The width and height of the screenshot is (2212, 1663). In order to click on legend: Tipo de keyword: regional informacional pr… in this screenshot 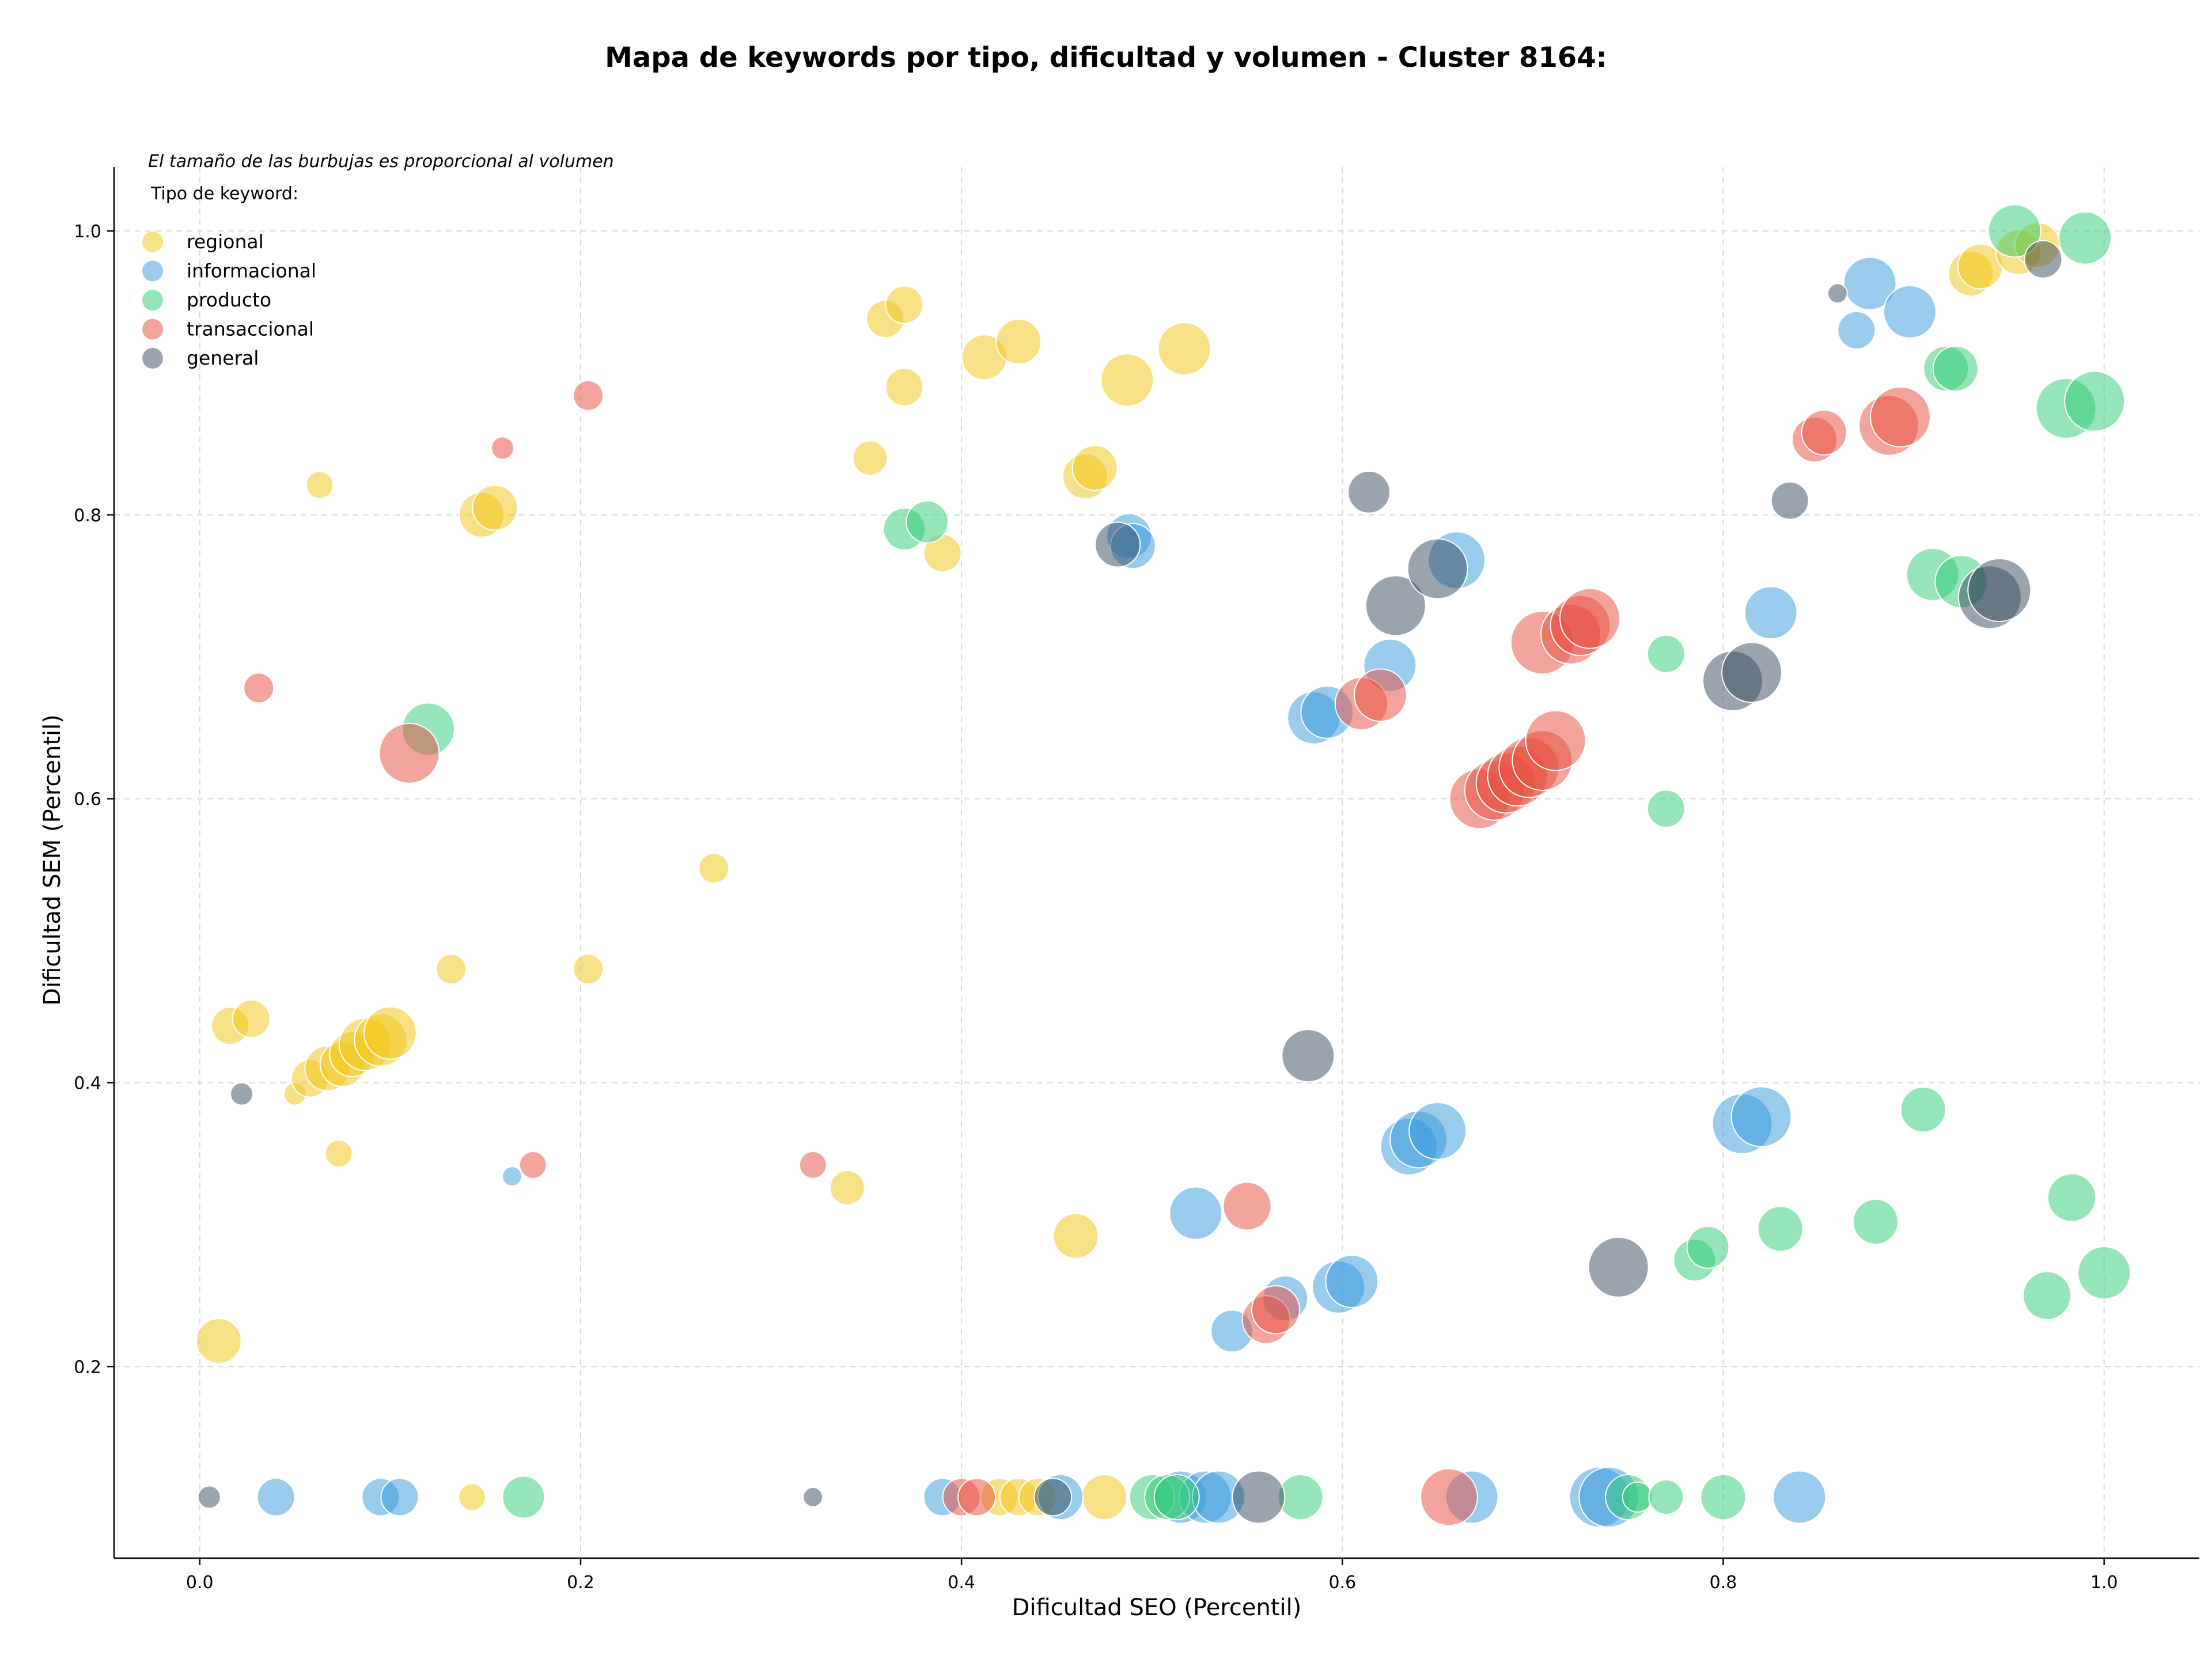, I will do `click(229, 276)`.